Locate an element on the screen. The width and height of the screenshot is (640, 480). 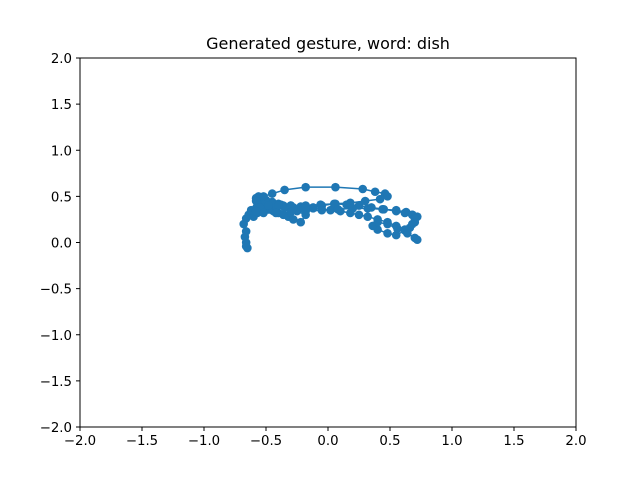
x-tick-label: 0.5 is located at coordinates (389, 441).